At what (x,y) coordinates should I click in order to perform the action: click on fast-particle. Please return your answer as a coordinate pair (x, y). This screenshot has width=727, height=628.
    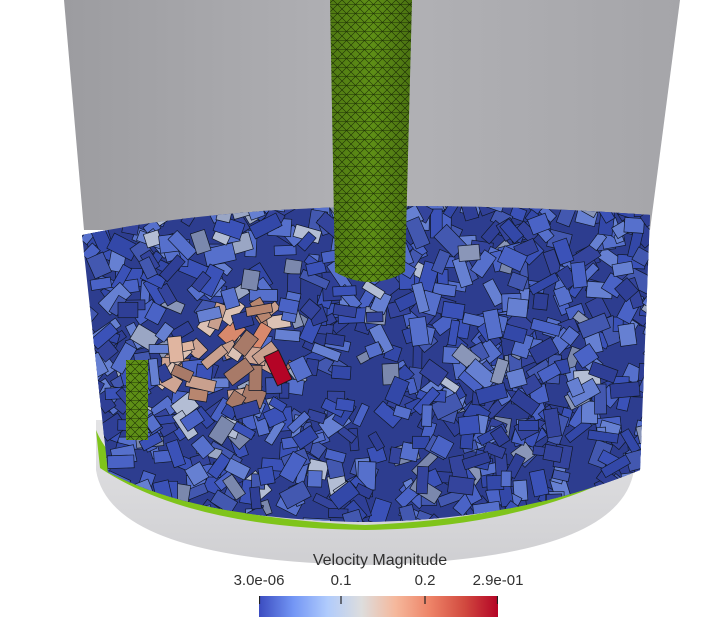
    Looking at the image, I should click on (278, 368).